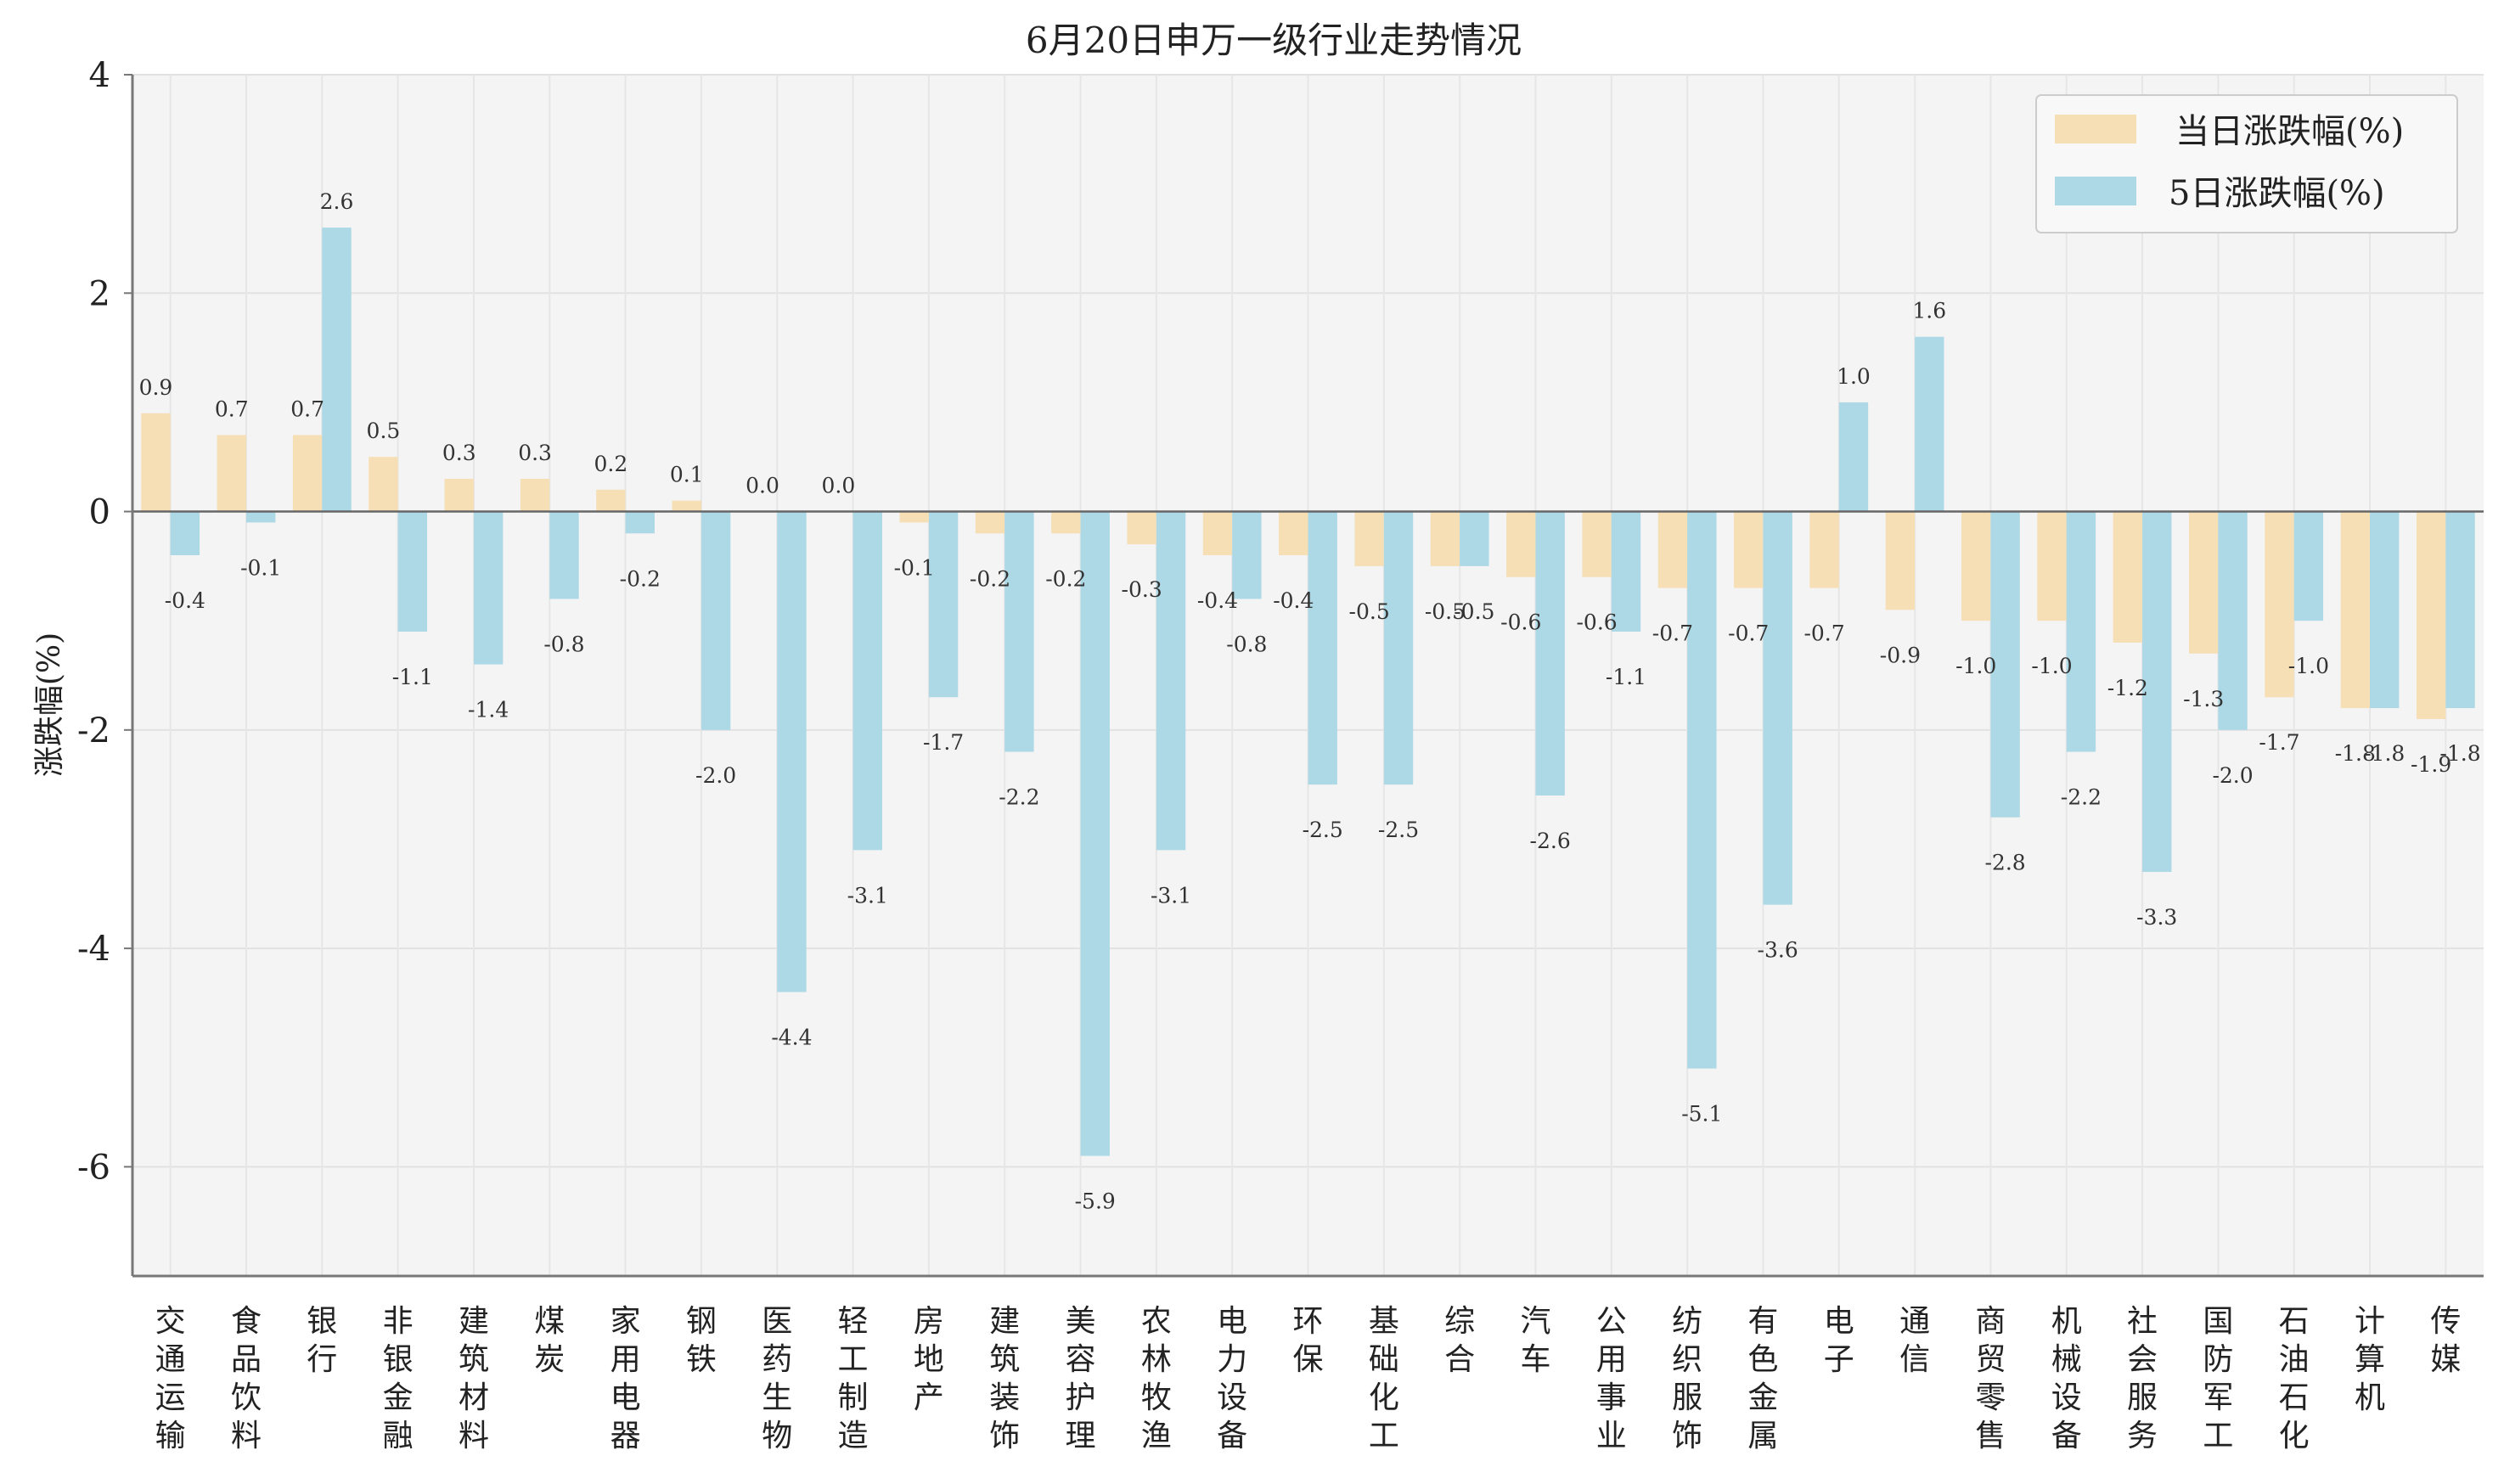  What do you see at coordinates (1687, 1378) in the screenshot?
I see `x-tick-label: 纺织服饰` at bounding box center [1687, 1378].